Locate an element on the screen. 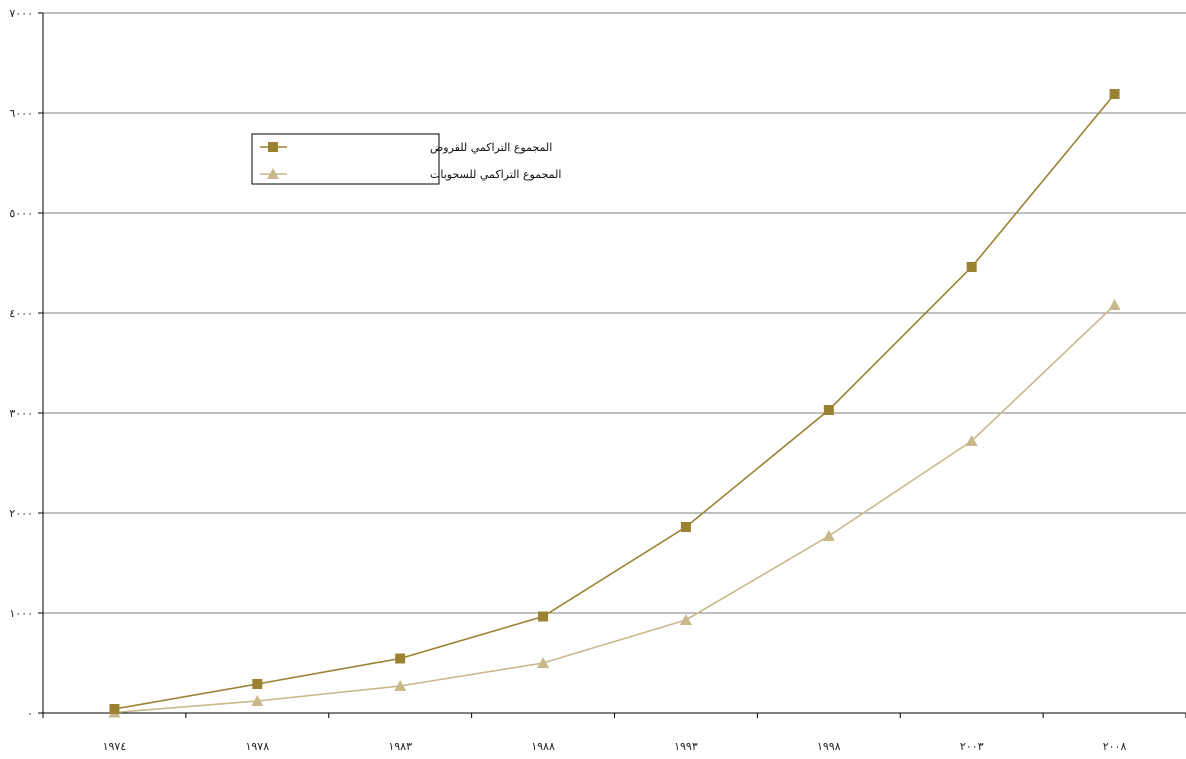 Image resolution: width=1186 pixels, height=759 pixels. legend-label-withdrawals: المجموع التراكمي للسحوبات is located at coordinates (495, 174).